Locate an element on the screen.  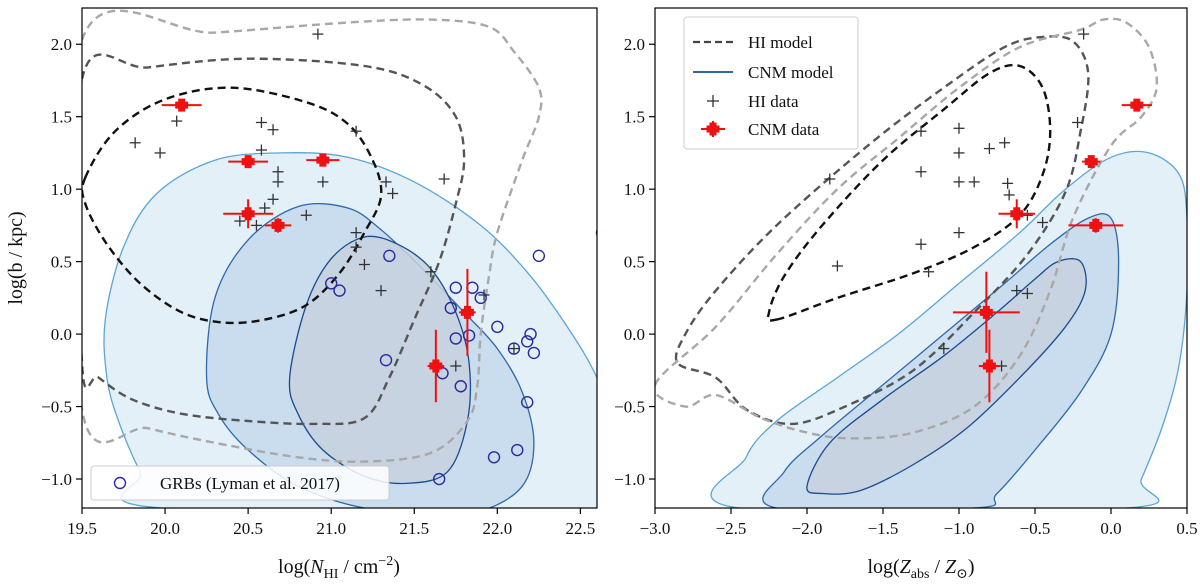
right-x-tick-label-7: 0.5 is located at coordinates (1186, 528).